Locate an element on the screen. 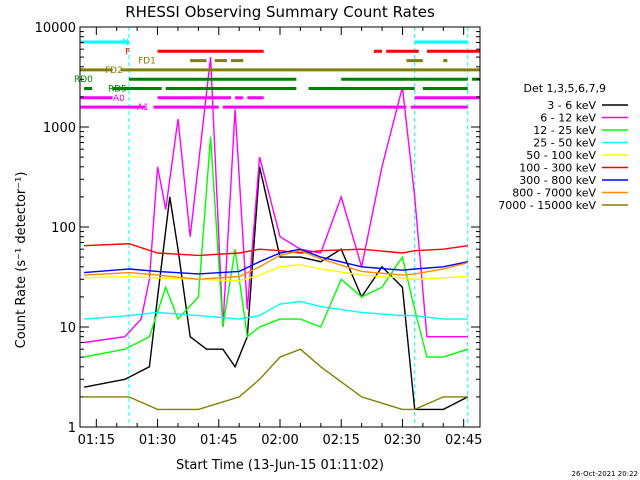 The image size is (640, 480). legend-label: 50 - 100 keV is located at coordinates (561, 155).